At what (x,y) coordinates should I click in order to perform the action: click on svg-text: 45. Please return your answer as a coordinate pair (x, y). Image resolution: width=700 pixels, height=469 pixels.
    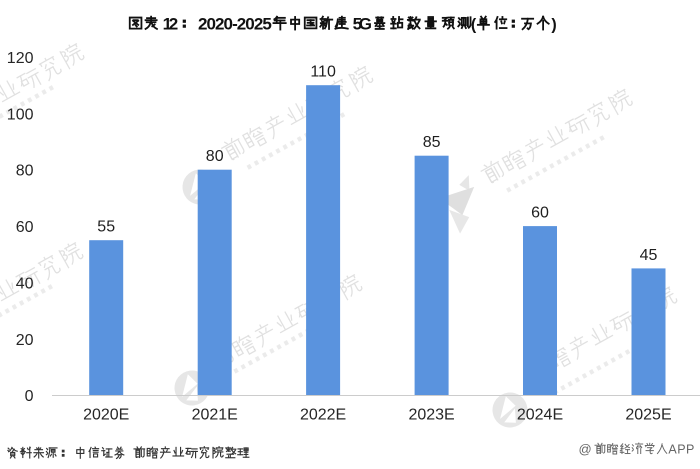
    Looking at the image, I should click on (649, 255).